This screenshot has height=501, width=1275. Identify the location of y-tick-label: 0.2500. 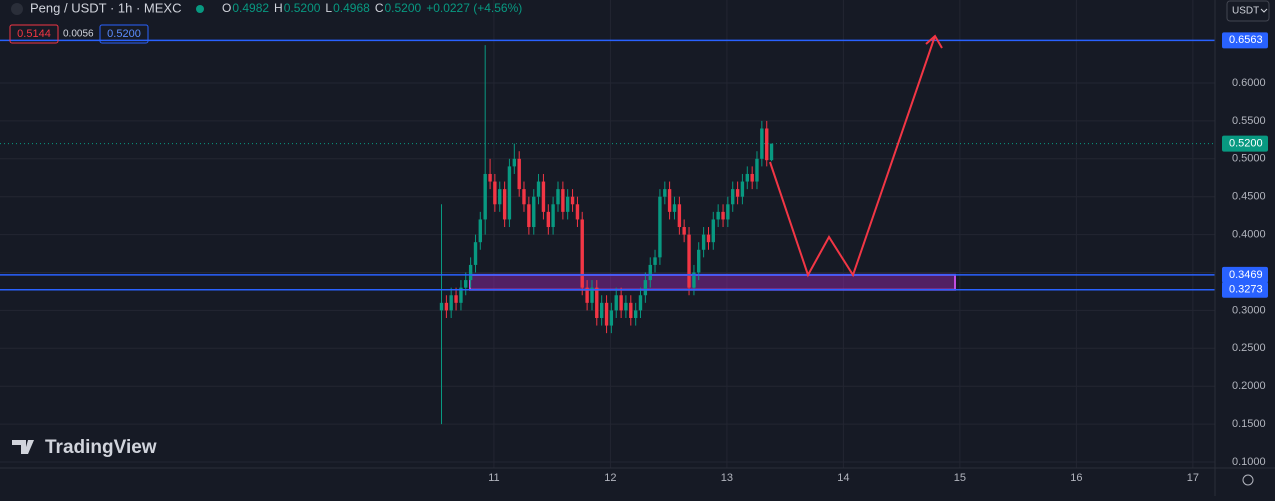
(1249, 348).